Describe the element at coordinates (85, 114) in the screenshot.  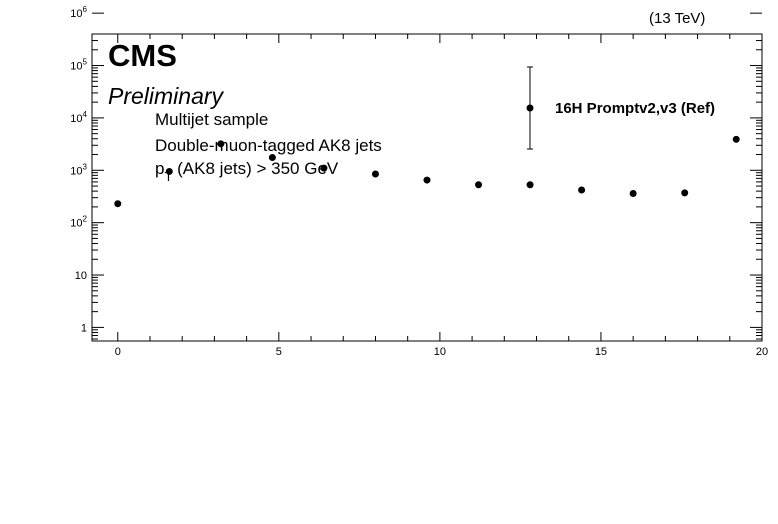
I see `y-tick-label-exponent: 4` at that location.